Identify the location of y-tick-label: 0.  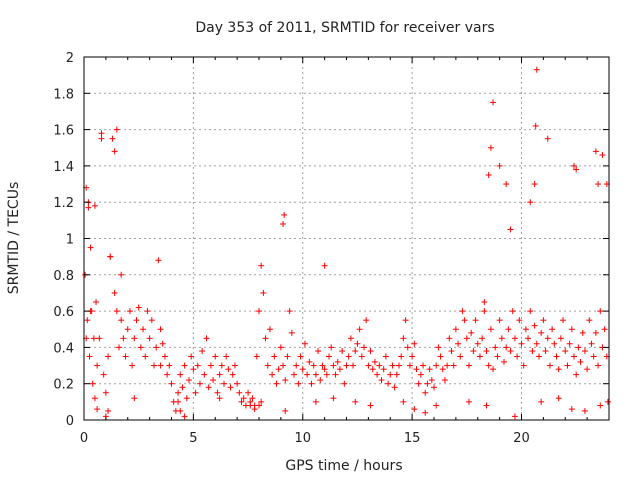
(70, 421).